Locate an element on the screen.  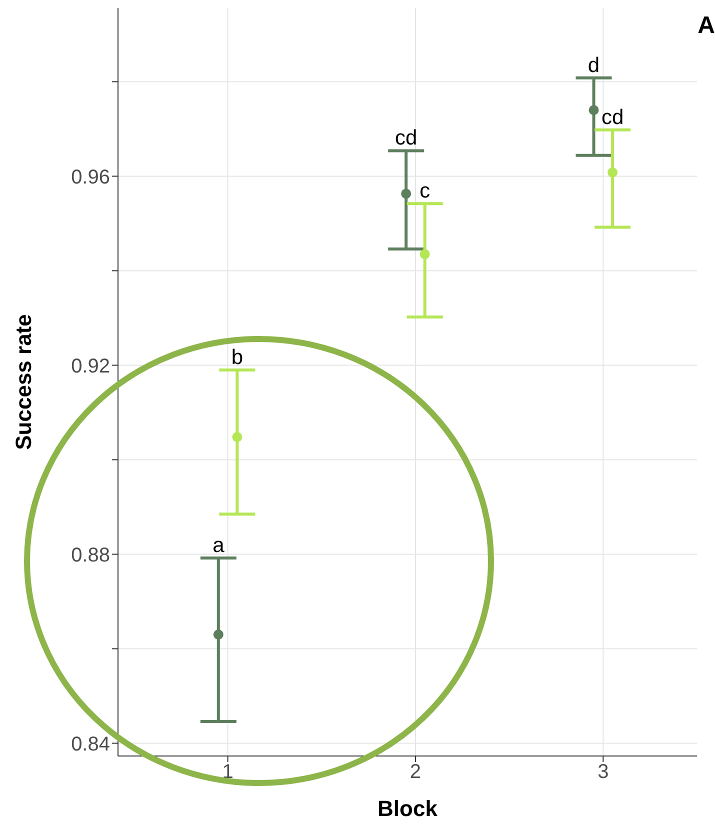
annotation: c is located at coordinates (425, 191).